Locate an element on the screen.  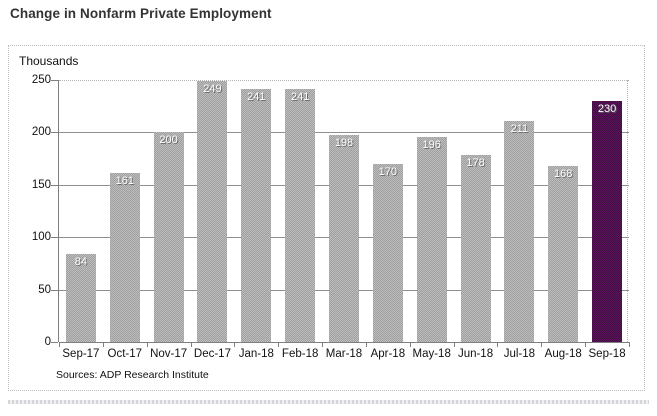
bar-value-label: 161 is located at coordinates (124, 181).